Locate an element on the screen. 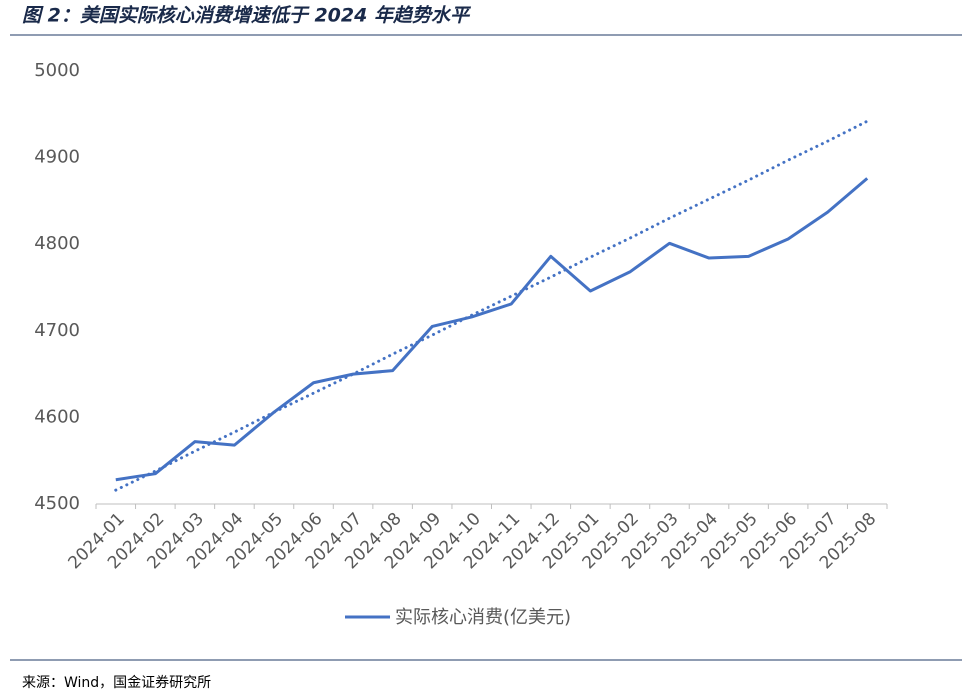 Image resolution: width=966 pixels, height=696 pixels. source-note: 来源：Wind，国金证券研究所 is located at coordinates (116, 683).